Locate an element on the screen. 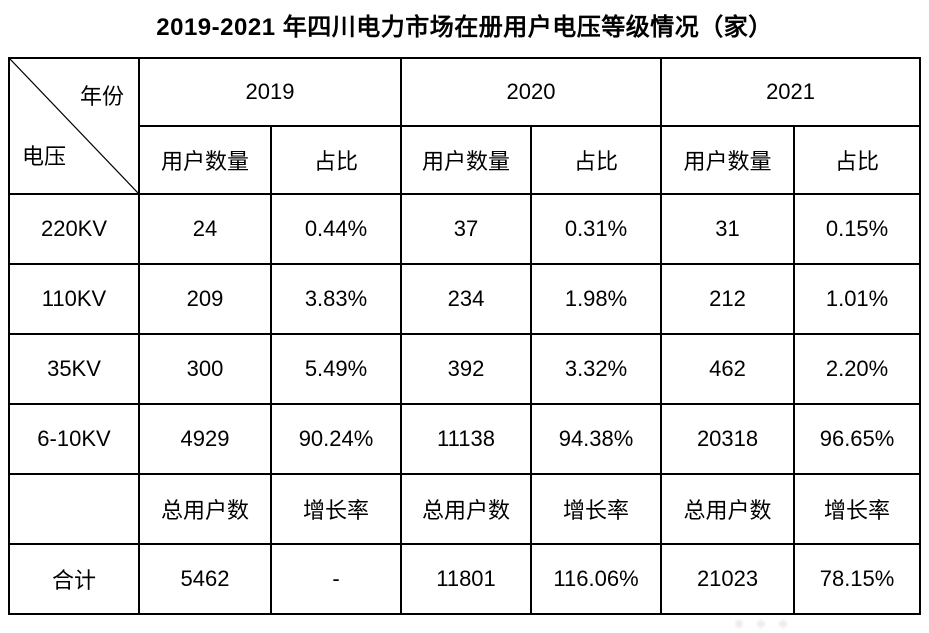 The height and width of the screenshot is (633, 929). summary-header-users-2020: 总用户数 is located at coordinates (466, 509).